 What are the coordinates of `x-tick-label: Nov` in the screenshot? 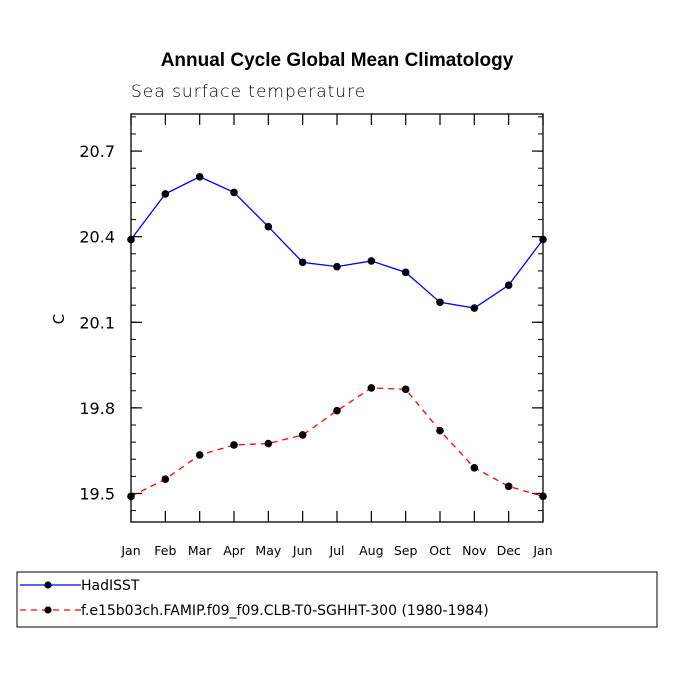 It's located at (474, 550).